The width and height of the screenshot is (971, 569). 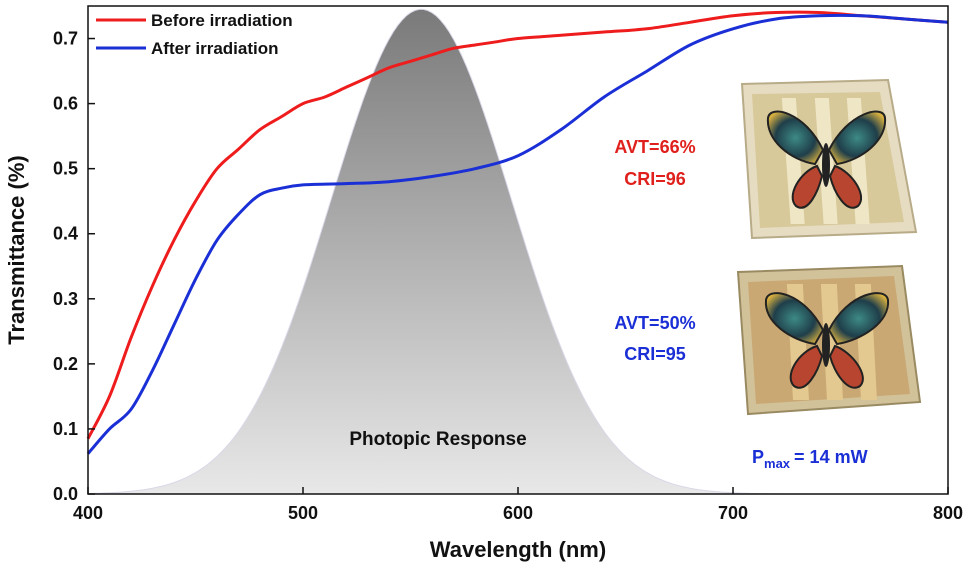 What do you see at coordinates (733, 513) in the screenshot?
I see `x-tick-label: 700` at bounding box center [733, 513].